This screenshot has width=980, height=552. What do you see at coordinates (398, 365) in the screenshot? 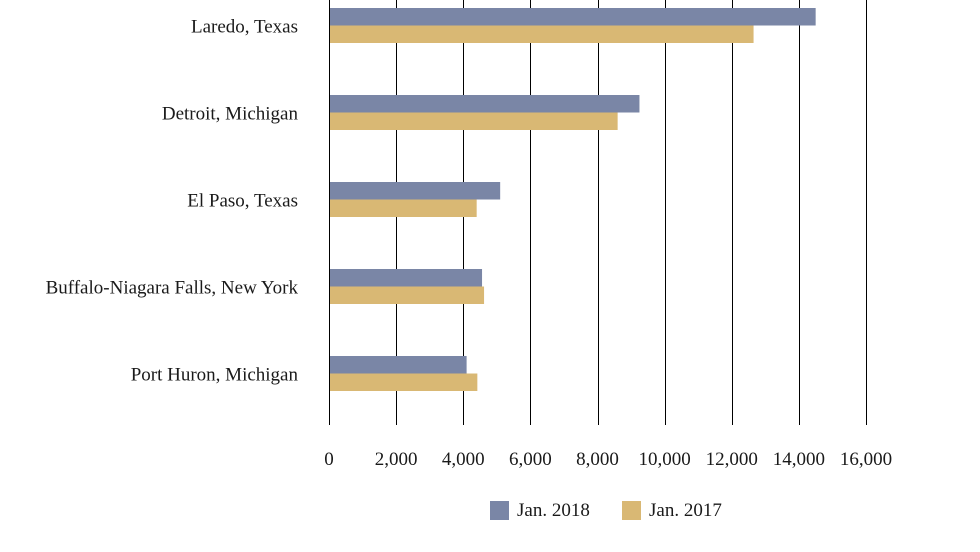
I see `bar-port-huron-michigan-jan-2018` at bounding box center [398, 365].